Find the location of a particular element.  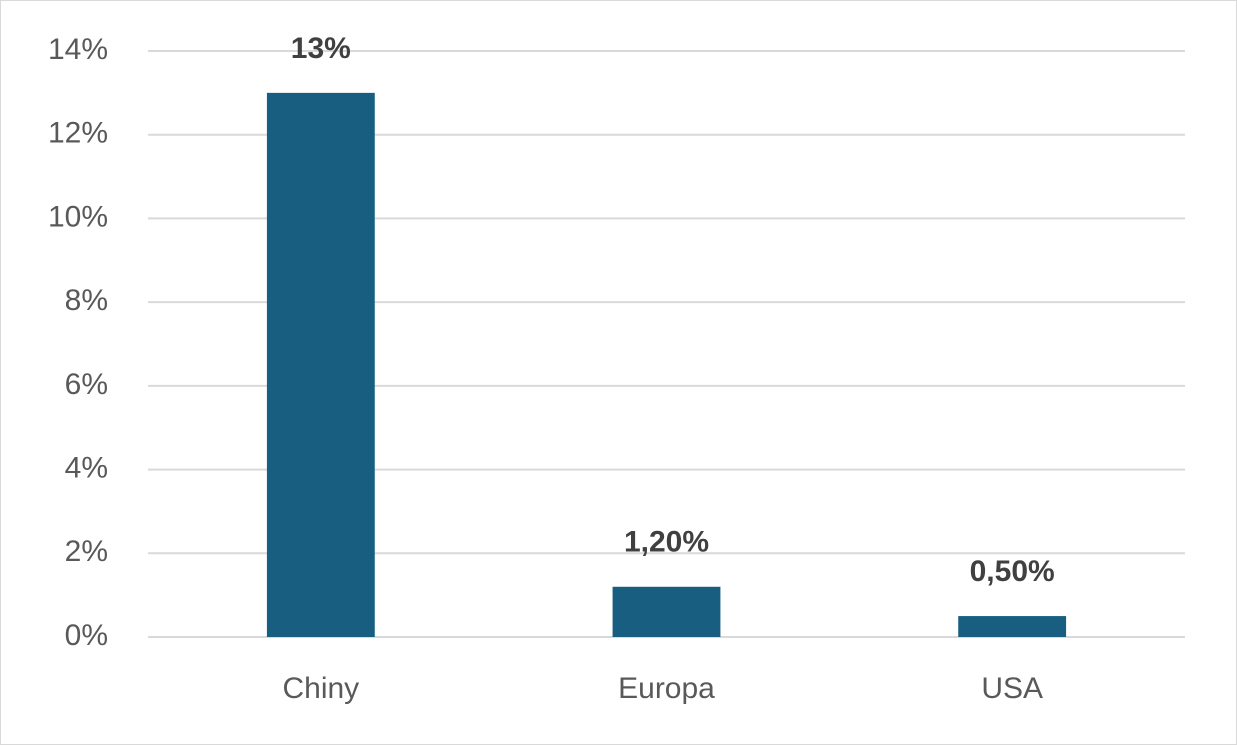

value-label: 13% is located at coordinates (321, 48).